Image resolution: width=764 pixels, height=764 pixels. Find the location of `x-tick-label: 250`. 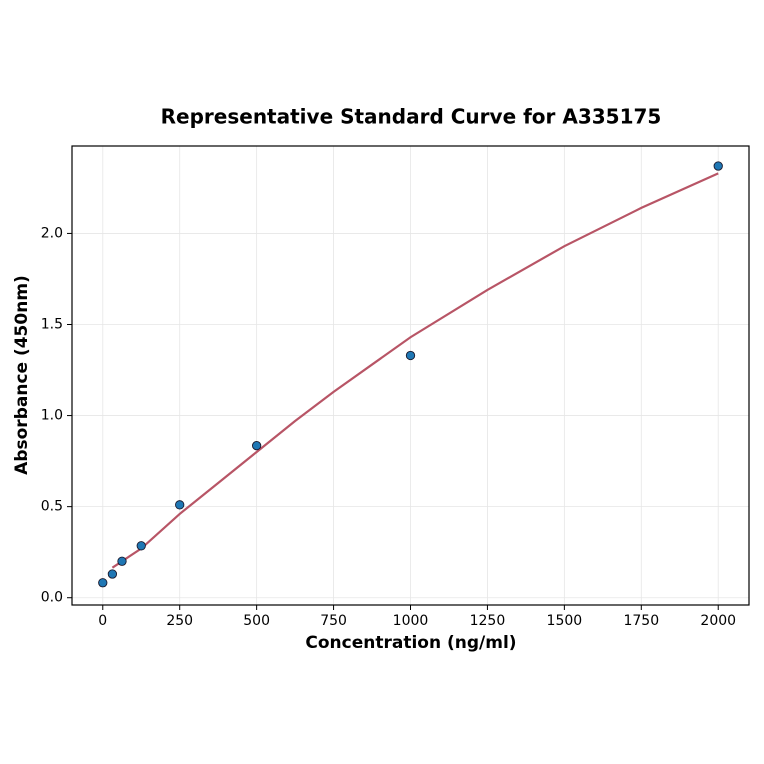

x-tick-label: 250 is located at coordinates (179, 621).